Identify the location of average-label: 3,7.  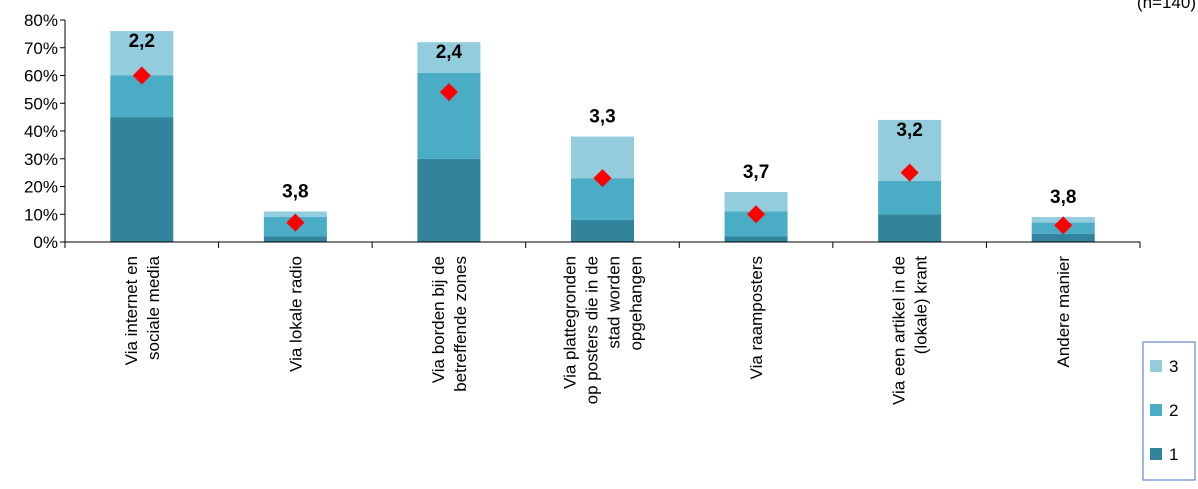
(756, 172).